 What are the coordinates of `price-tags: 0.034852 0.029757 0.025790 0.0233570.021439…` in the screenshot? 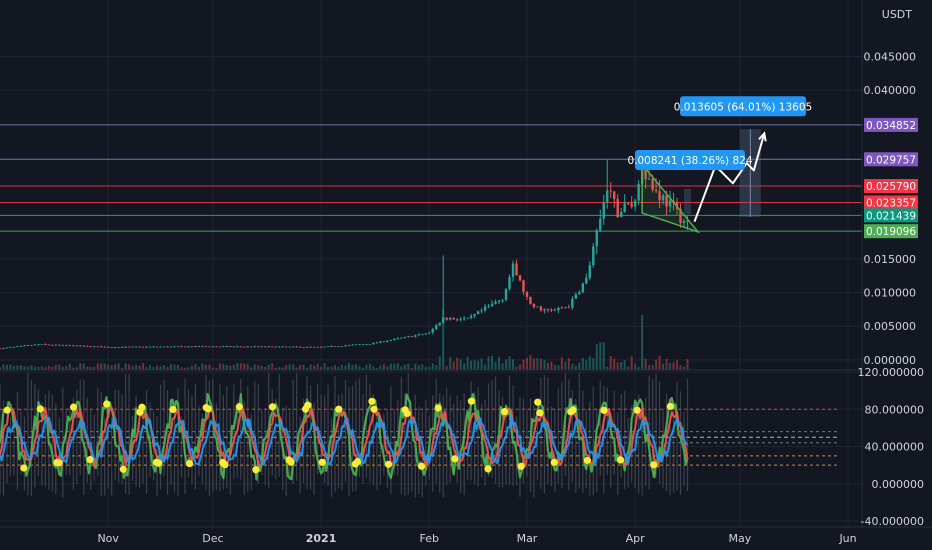 It's located at (891, 178).